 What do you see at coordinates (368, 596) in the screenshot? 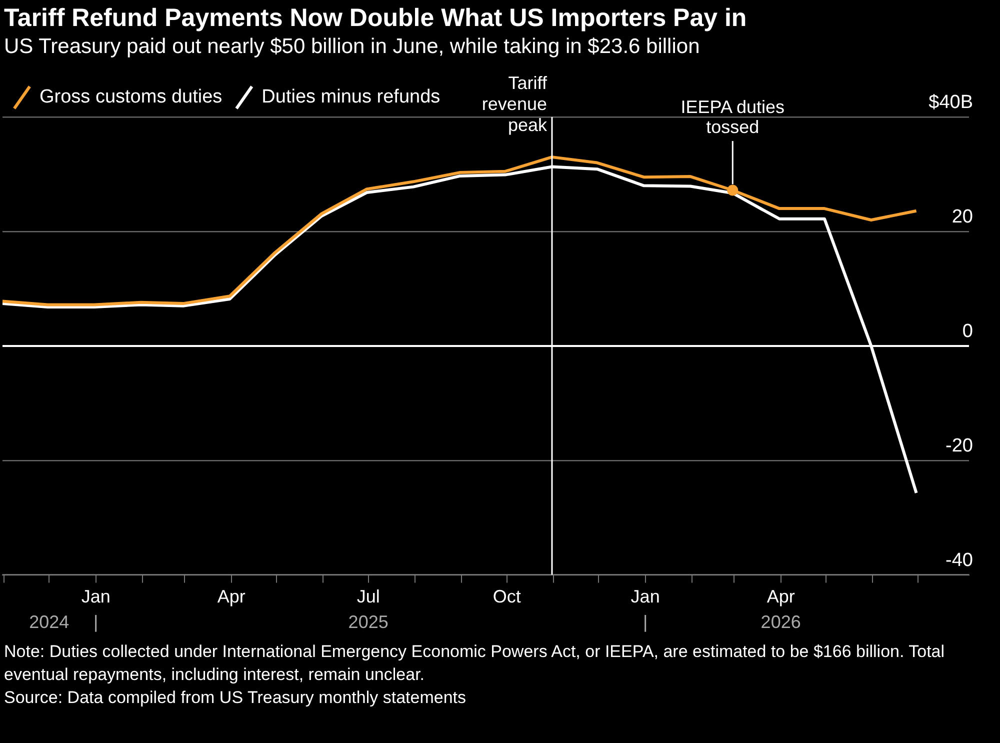
I see `x-tick-label: Jul` at bounding box center [368, 596].